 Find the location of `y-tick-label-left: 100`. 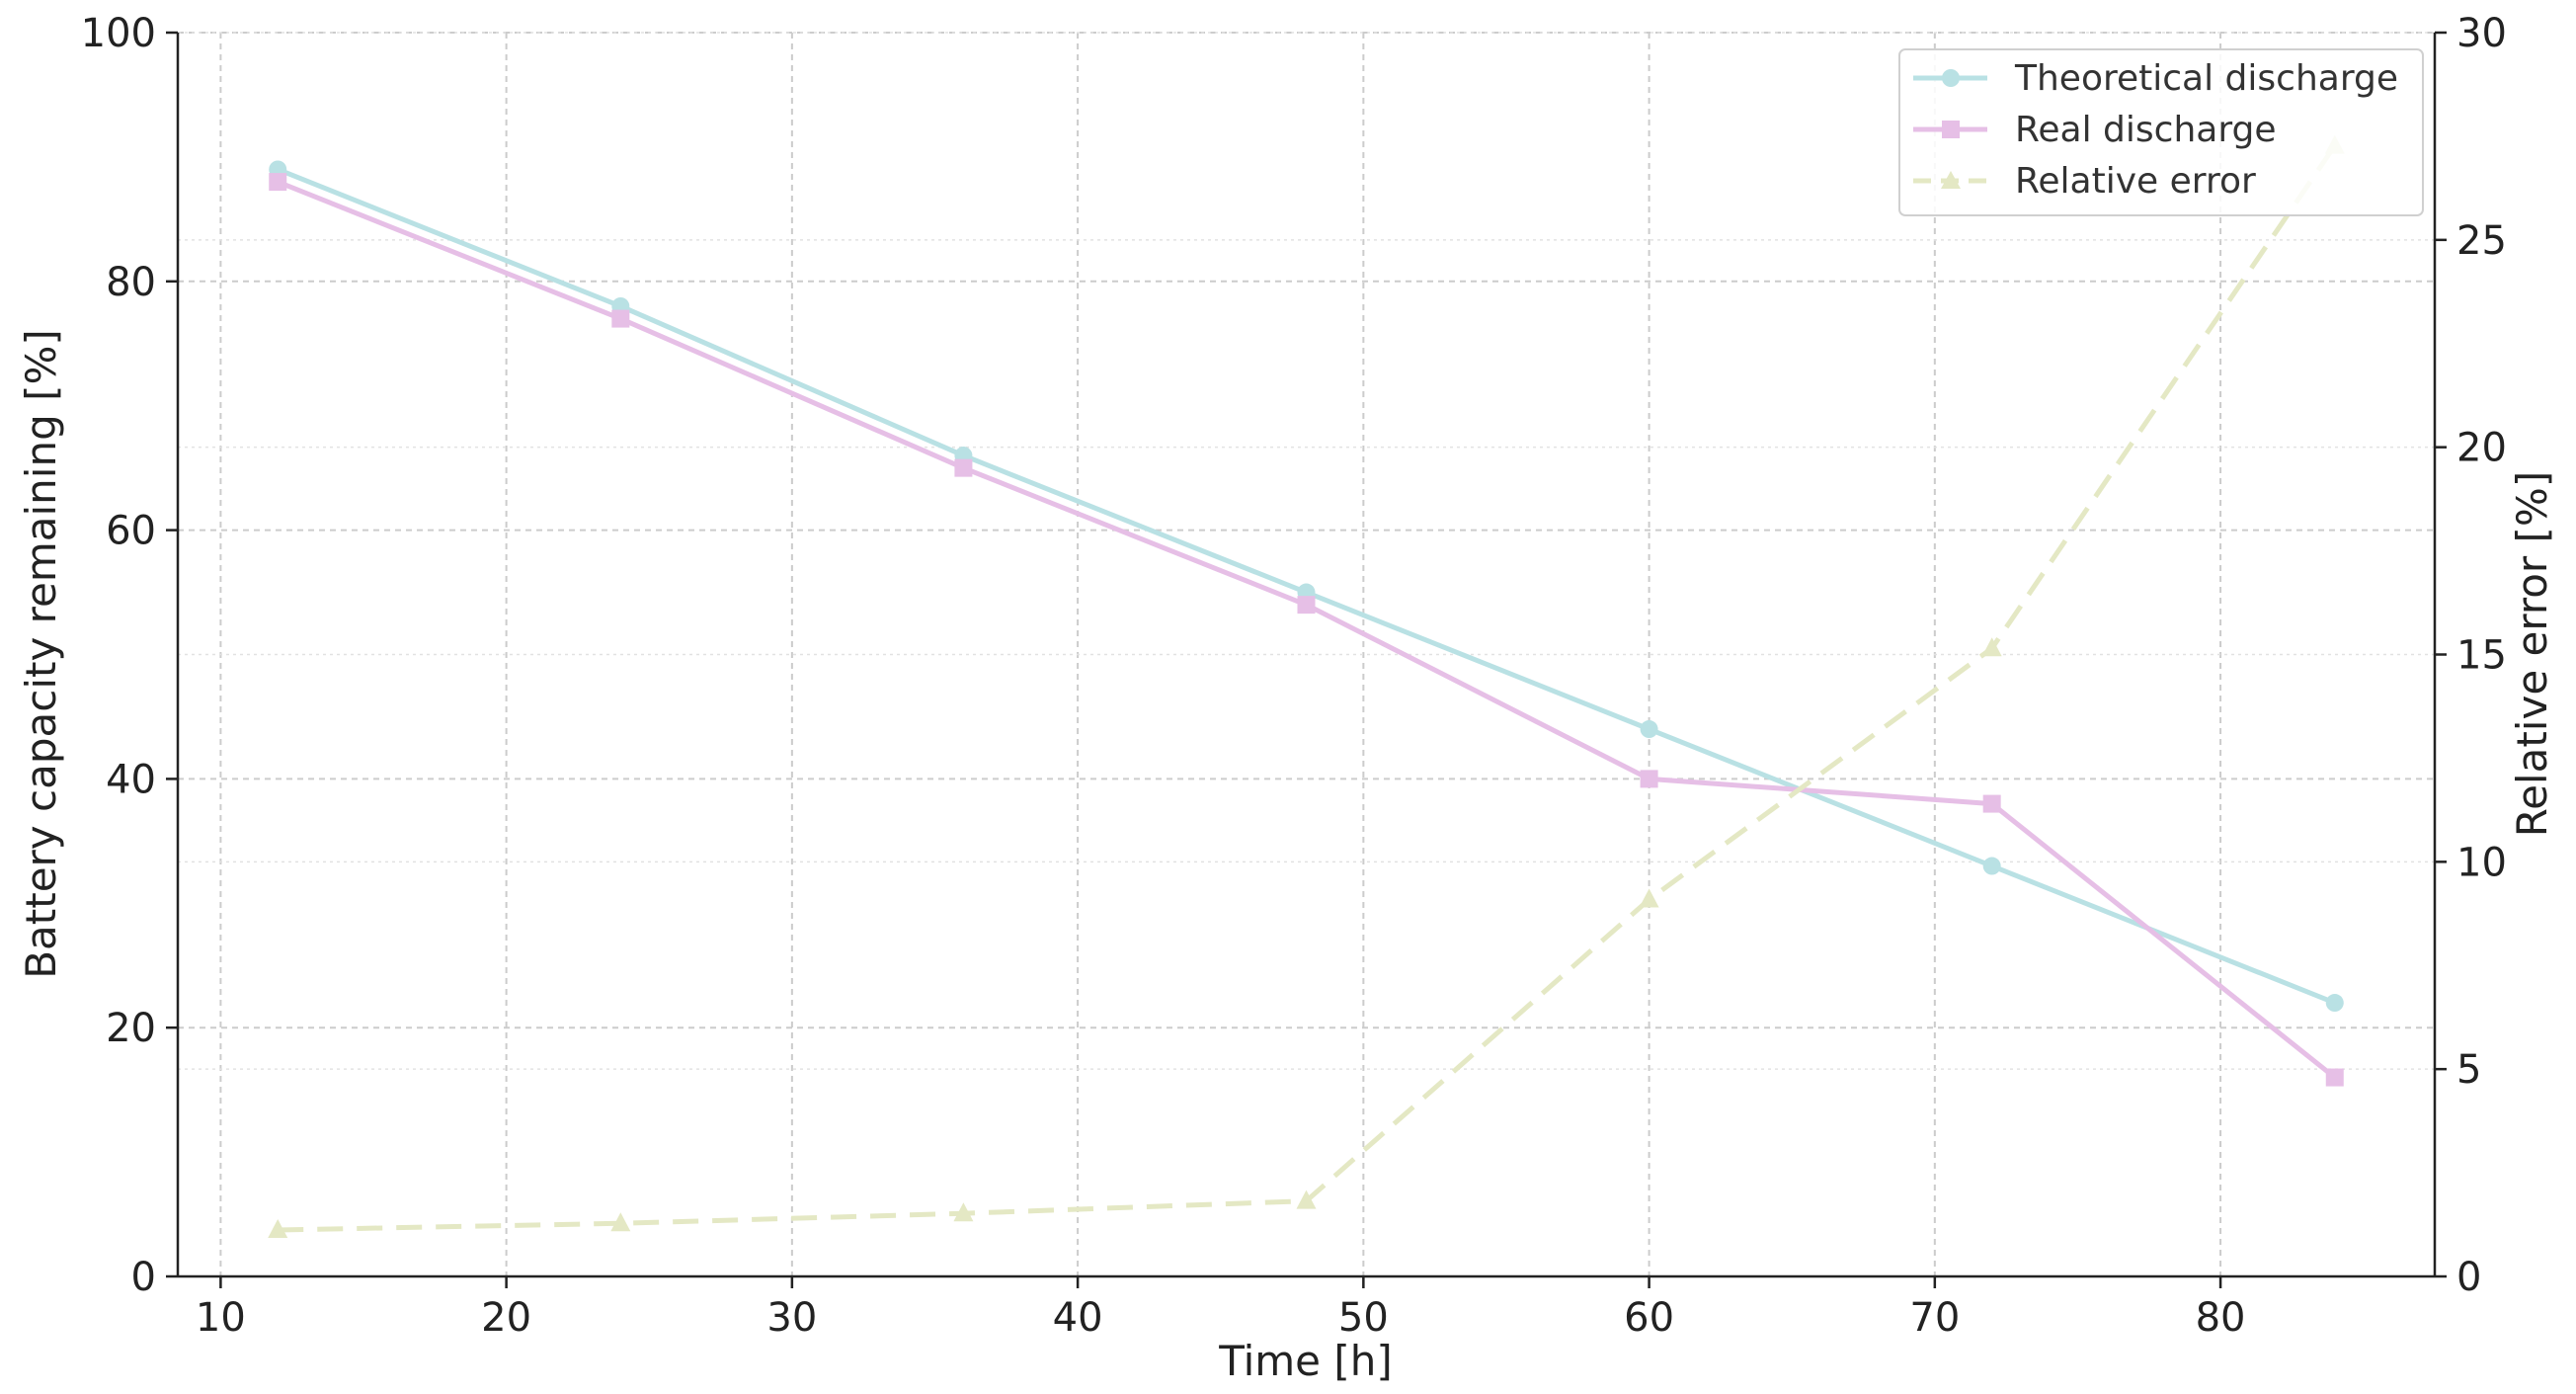

y-tick-label-left: 100 is located at coordinates (118, 33).